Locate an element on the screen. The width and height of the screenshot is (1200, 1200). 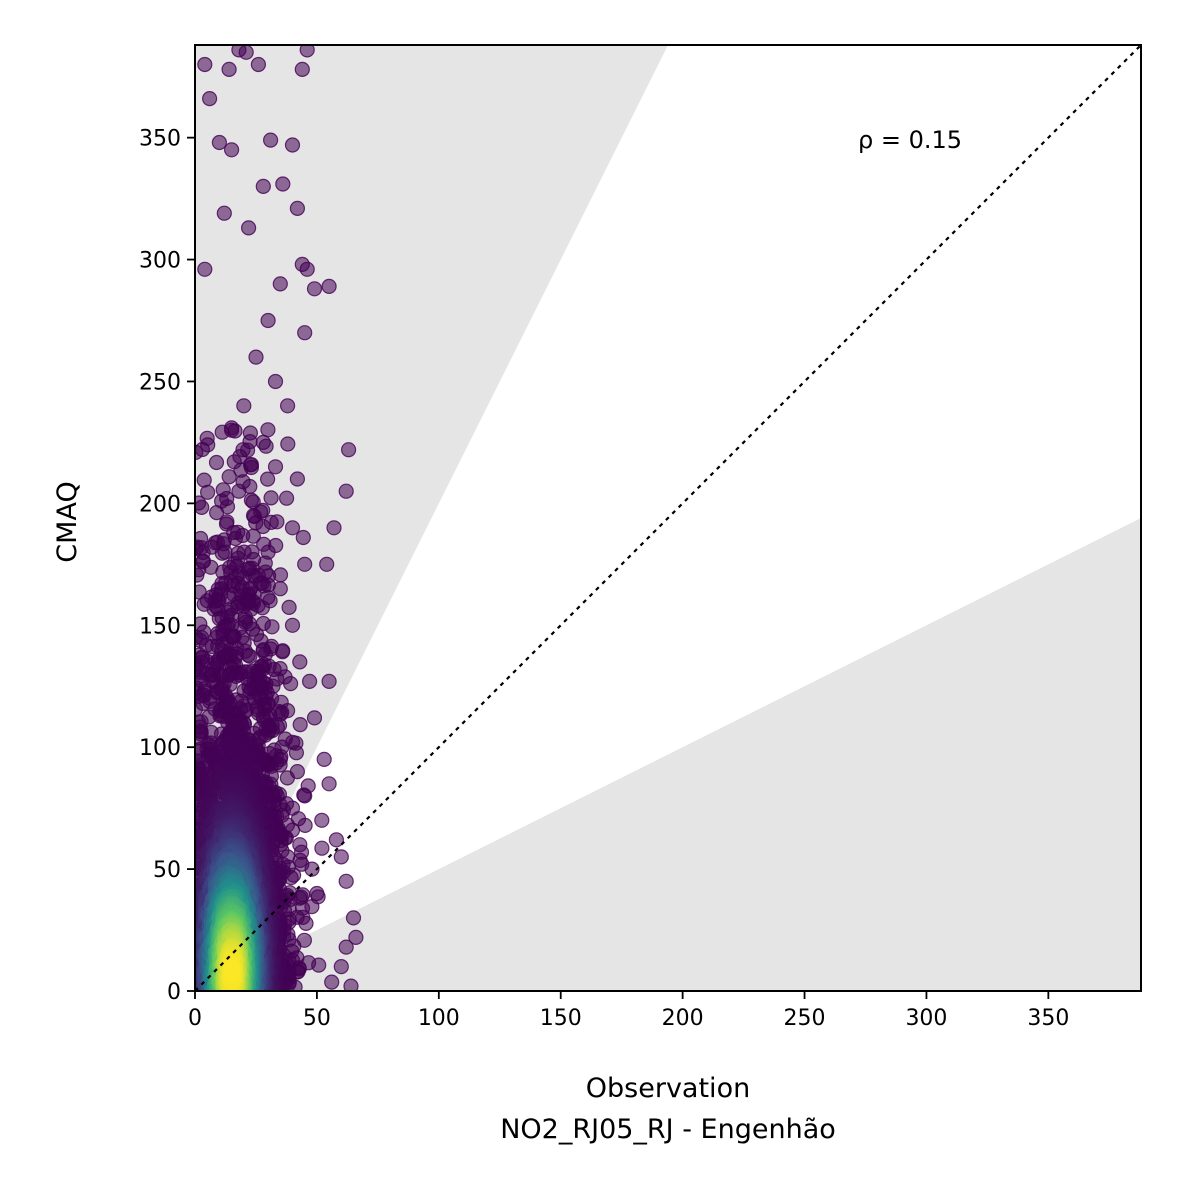
x-tick-label: 150 is located at coordinates (561, 1018).